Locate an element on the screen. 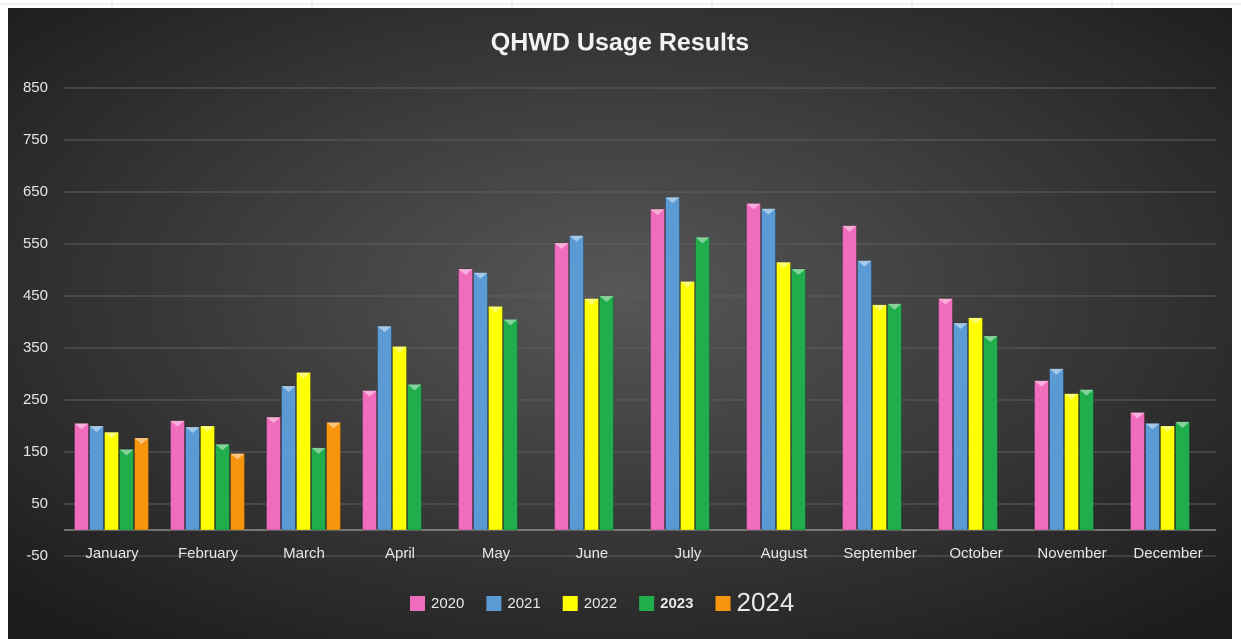 The image size is (1241, 639). y-tick-label: 50 is located at coordinates (39, 503).